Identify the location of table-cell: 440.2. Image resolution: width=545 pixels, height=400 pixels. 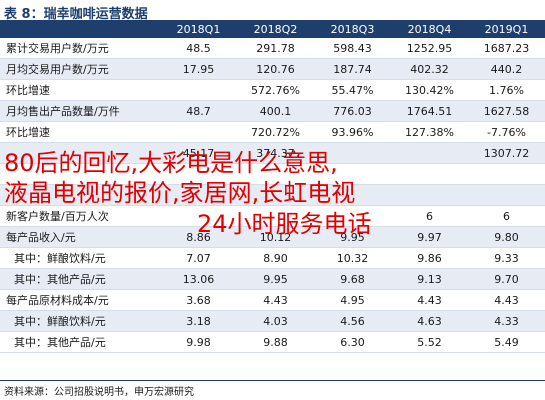
(506, 69).